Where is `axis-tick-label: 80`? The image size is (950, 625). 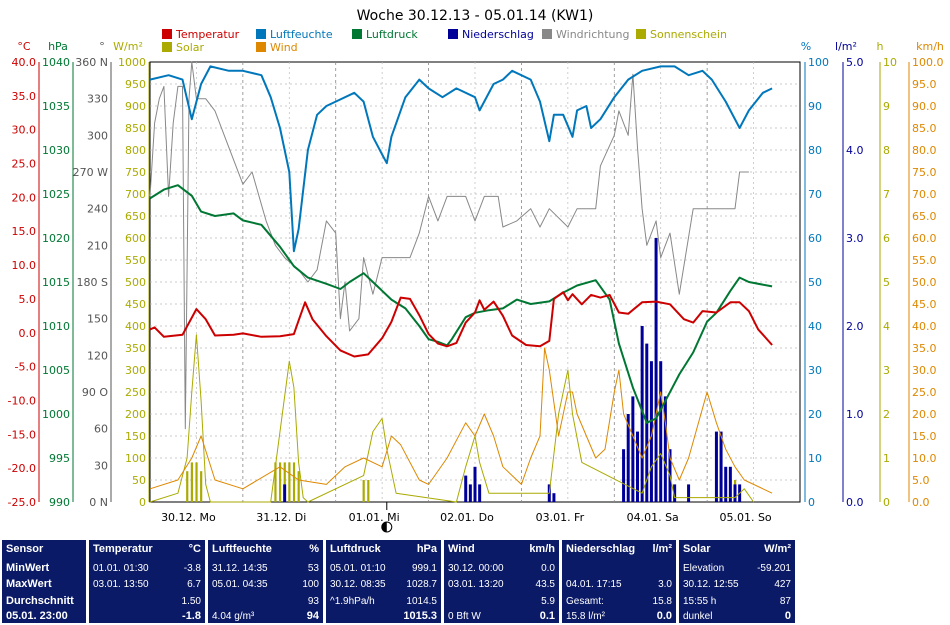
axis-tick-label: 80 is located at coordinates (815, 150).